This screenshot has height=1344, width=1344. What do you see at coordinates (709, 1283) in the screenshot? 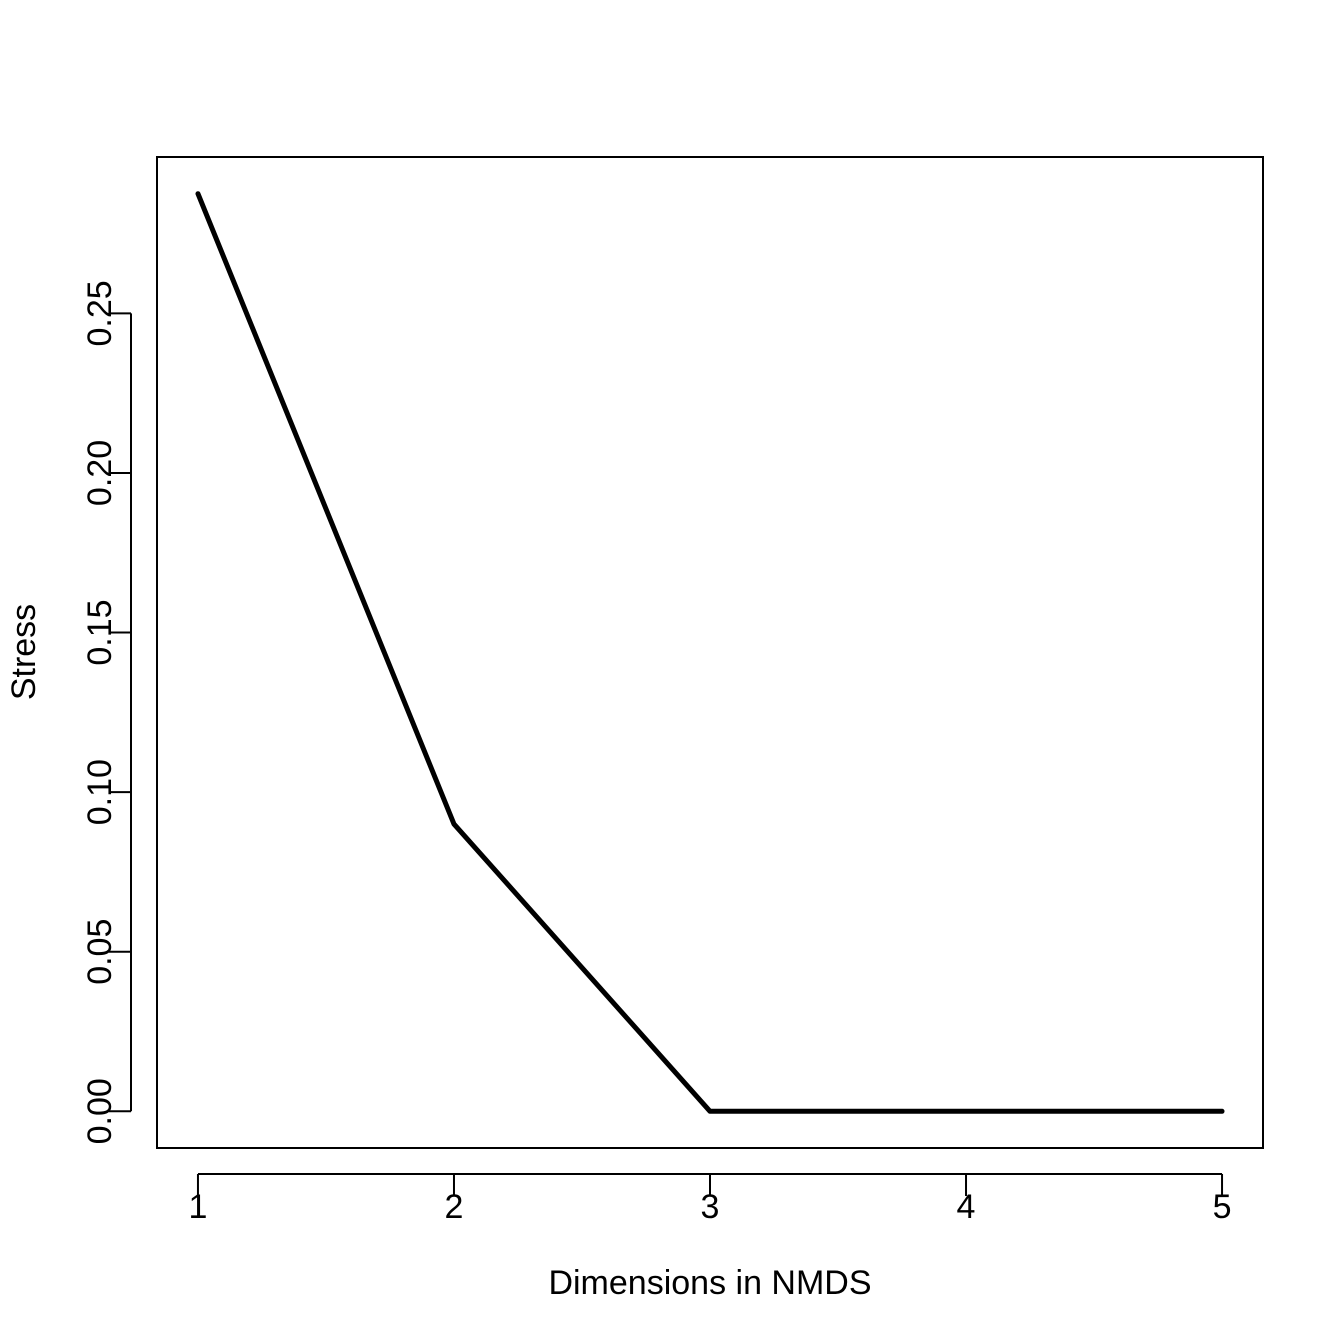
I see `x-axis-title: Dimensions in NMDS` at bounding box center [709, 1283].